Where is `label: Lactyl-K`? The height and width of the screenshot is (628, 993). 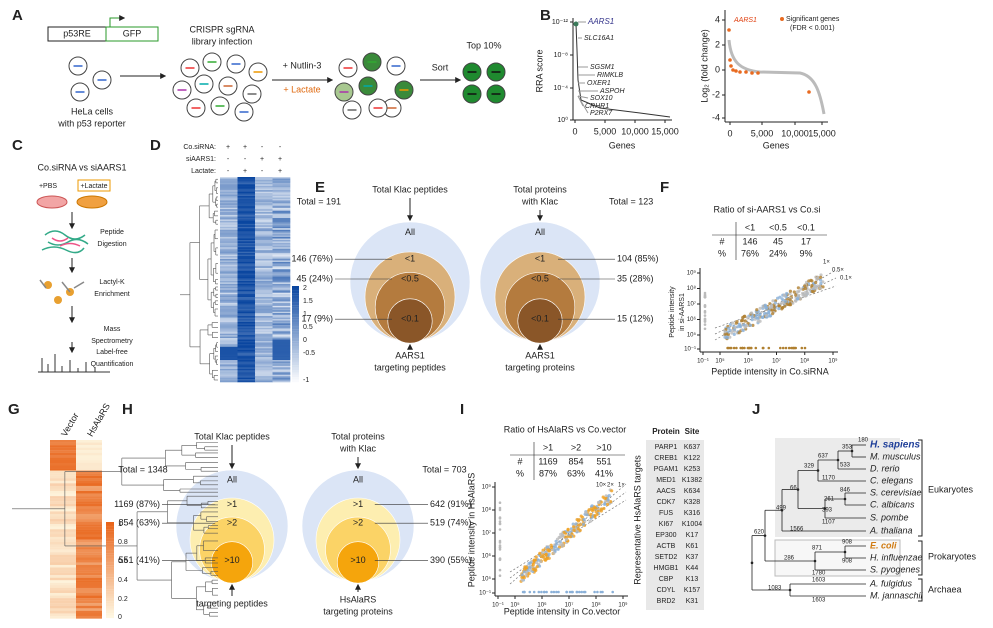
label: Lactyl-K is located at coordinates (112, 282).